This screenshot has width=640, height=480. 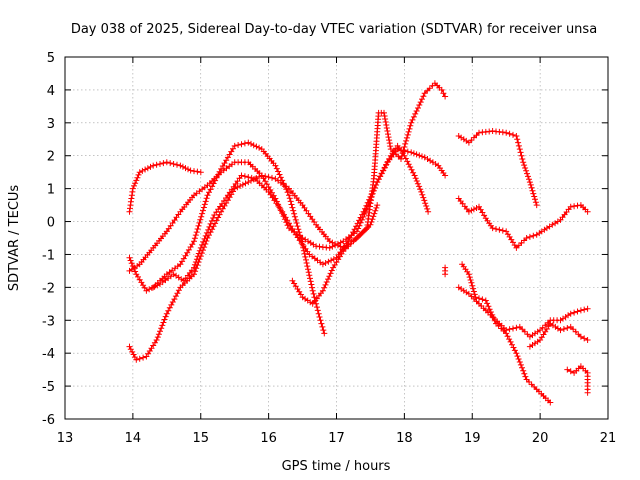 I want to click on series-sat-a, so click(x=165, y=187).